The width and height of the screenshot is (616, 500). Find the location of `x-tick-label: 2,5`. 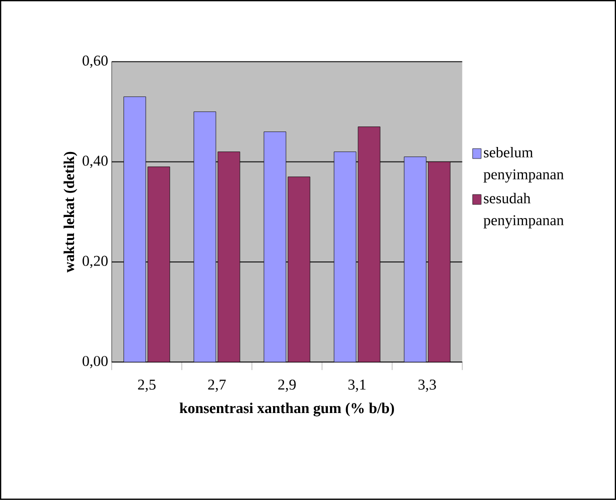

x-tick-label: 2,5 is located at coordinates (147, 386).